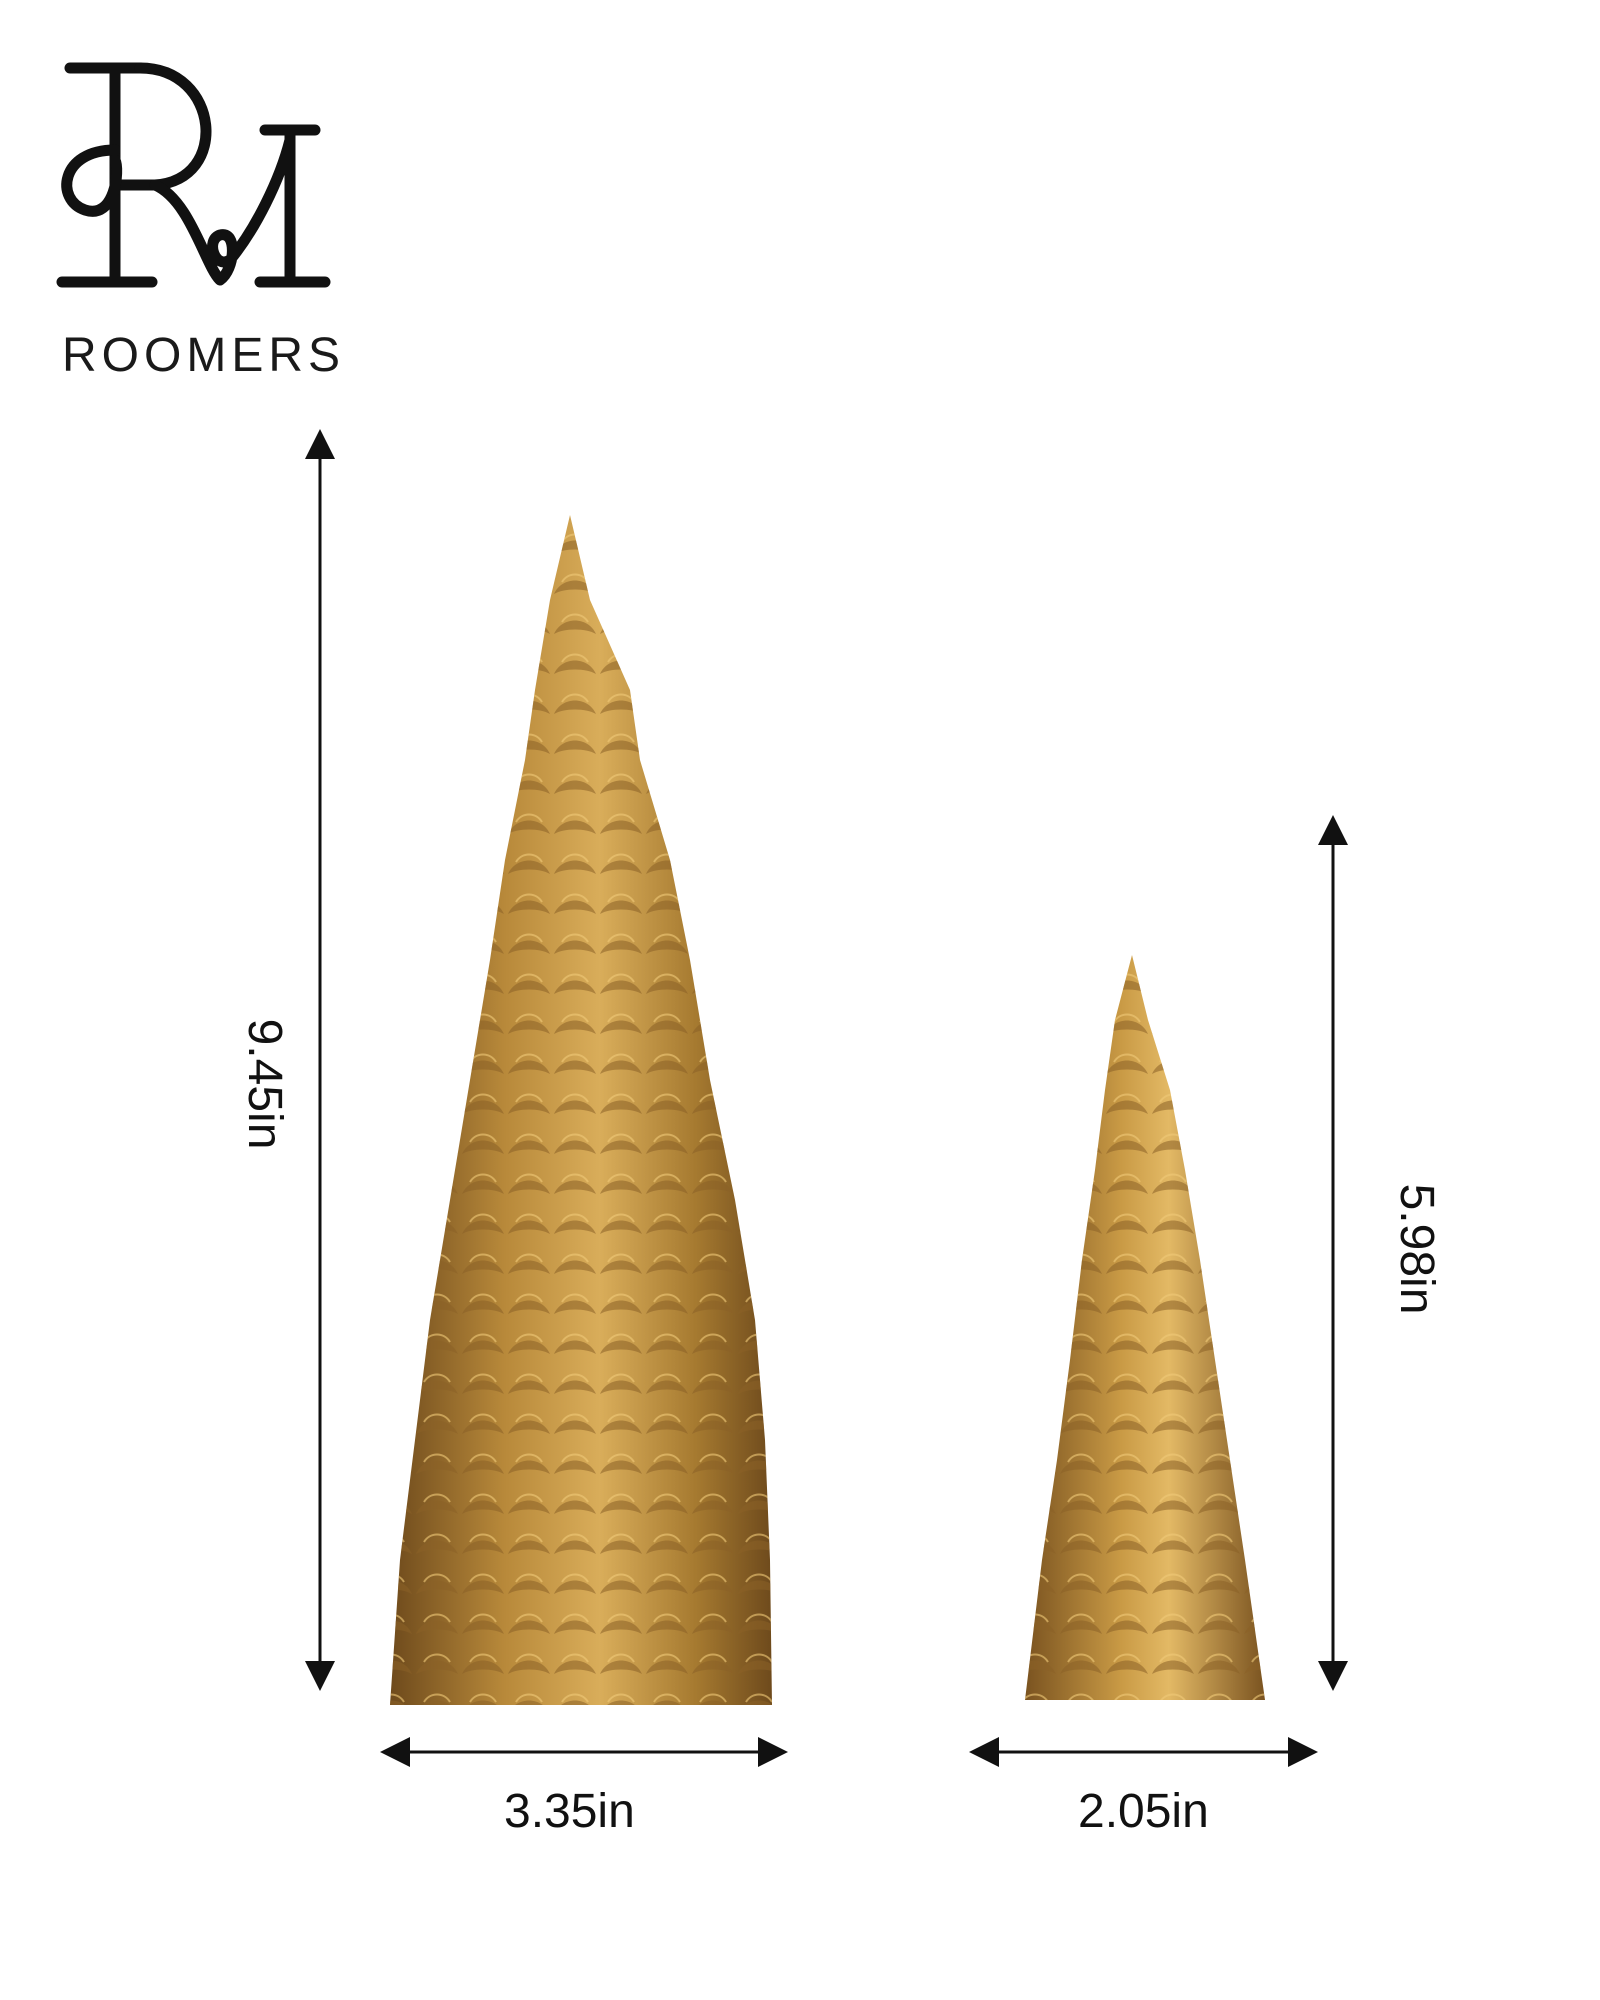 Image resolution: width=1600 pixels, height=2000 pixels. What do you see at coordinates (581, 1110) in the screenshot?
I see `large-tree` at bounding box center [581, 1110].